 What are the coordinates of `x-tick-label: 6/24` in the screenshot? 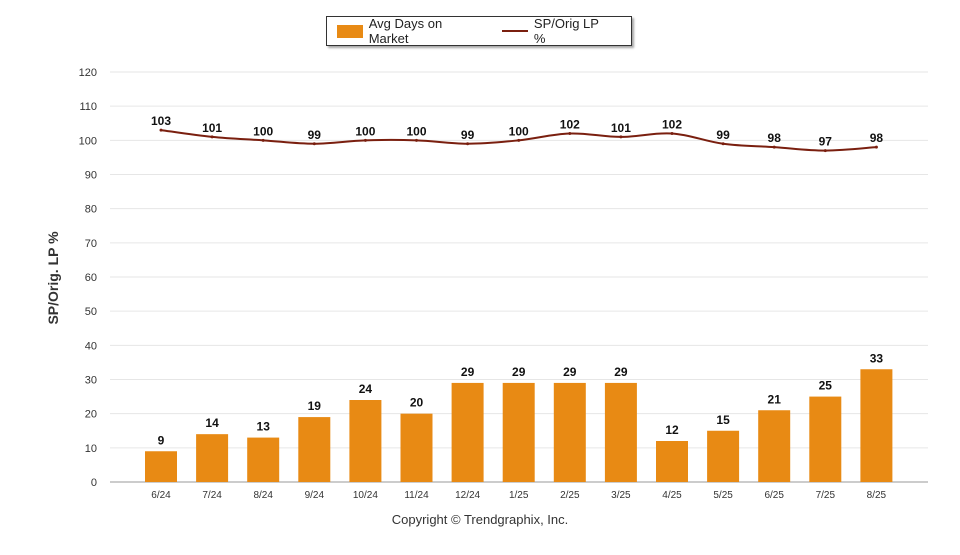 It's located at (161, 495).